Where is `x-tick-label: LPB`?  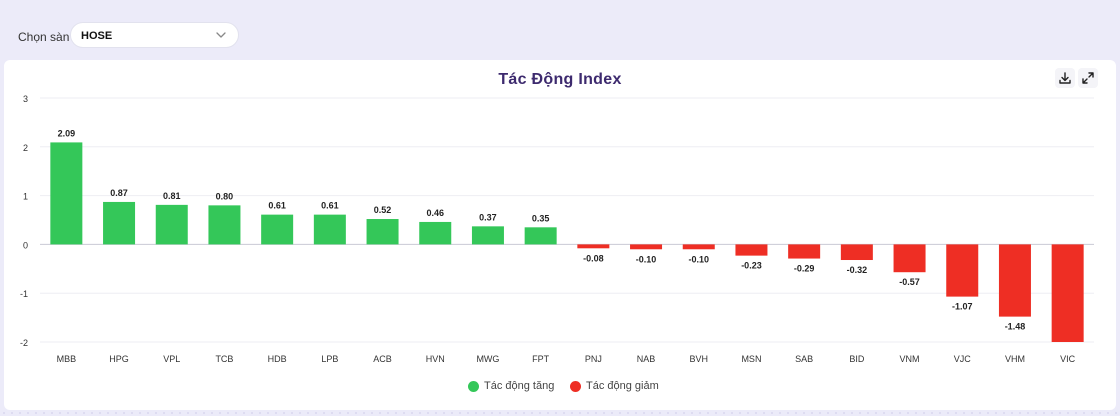
x-tick-label: LPB is located at coordinates (329, 359).